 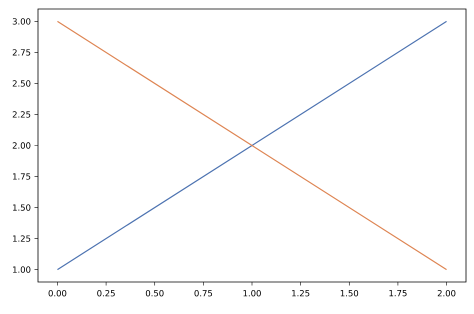 What do you see at coordinates (21, 114) in the screenshot?
I see `y-tick-label: 2.25` at bounding box center [21, 114].